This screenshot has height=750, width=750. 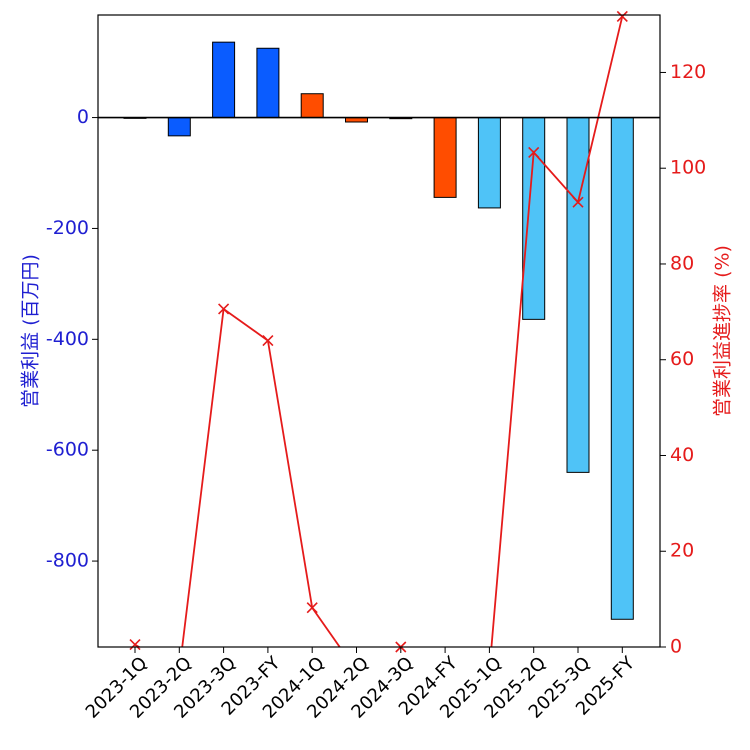 I want to click on right-tick-label: 80, so click(x=682, y=263).